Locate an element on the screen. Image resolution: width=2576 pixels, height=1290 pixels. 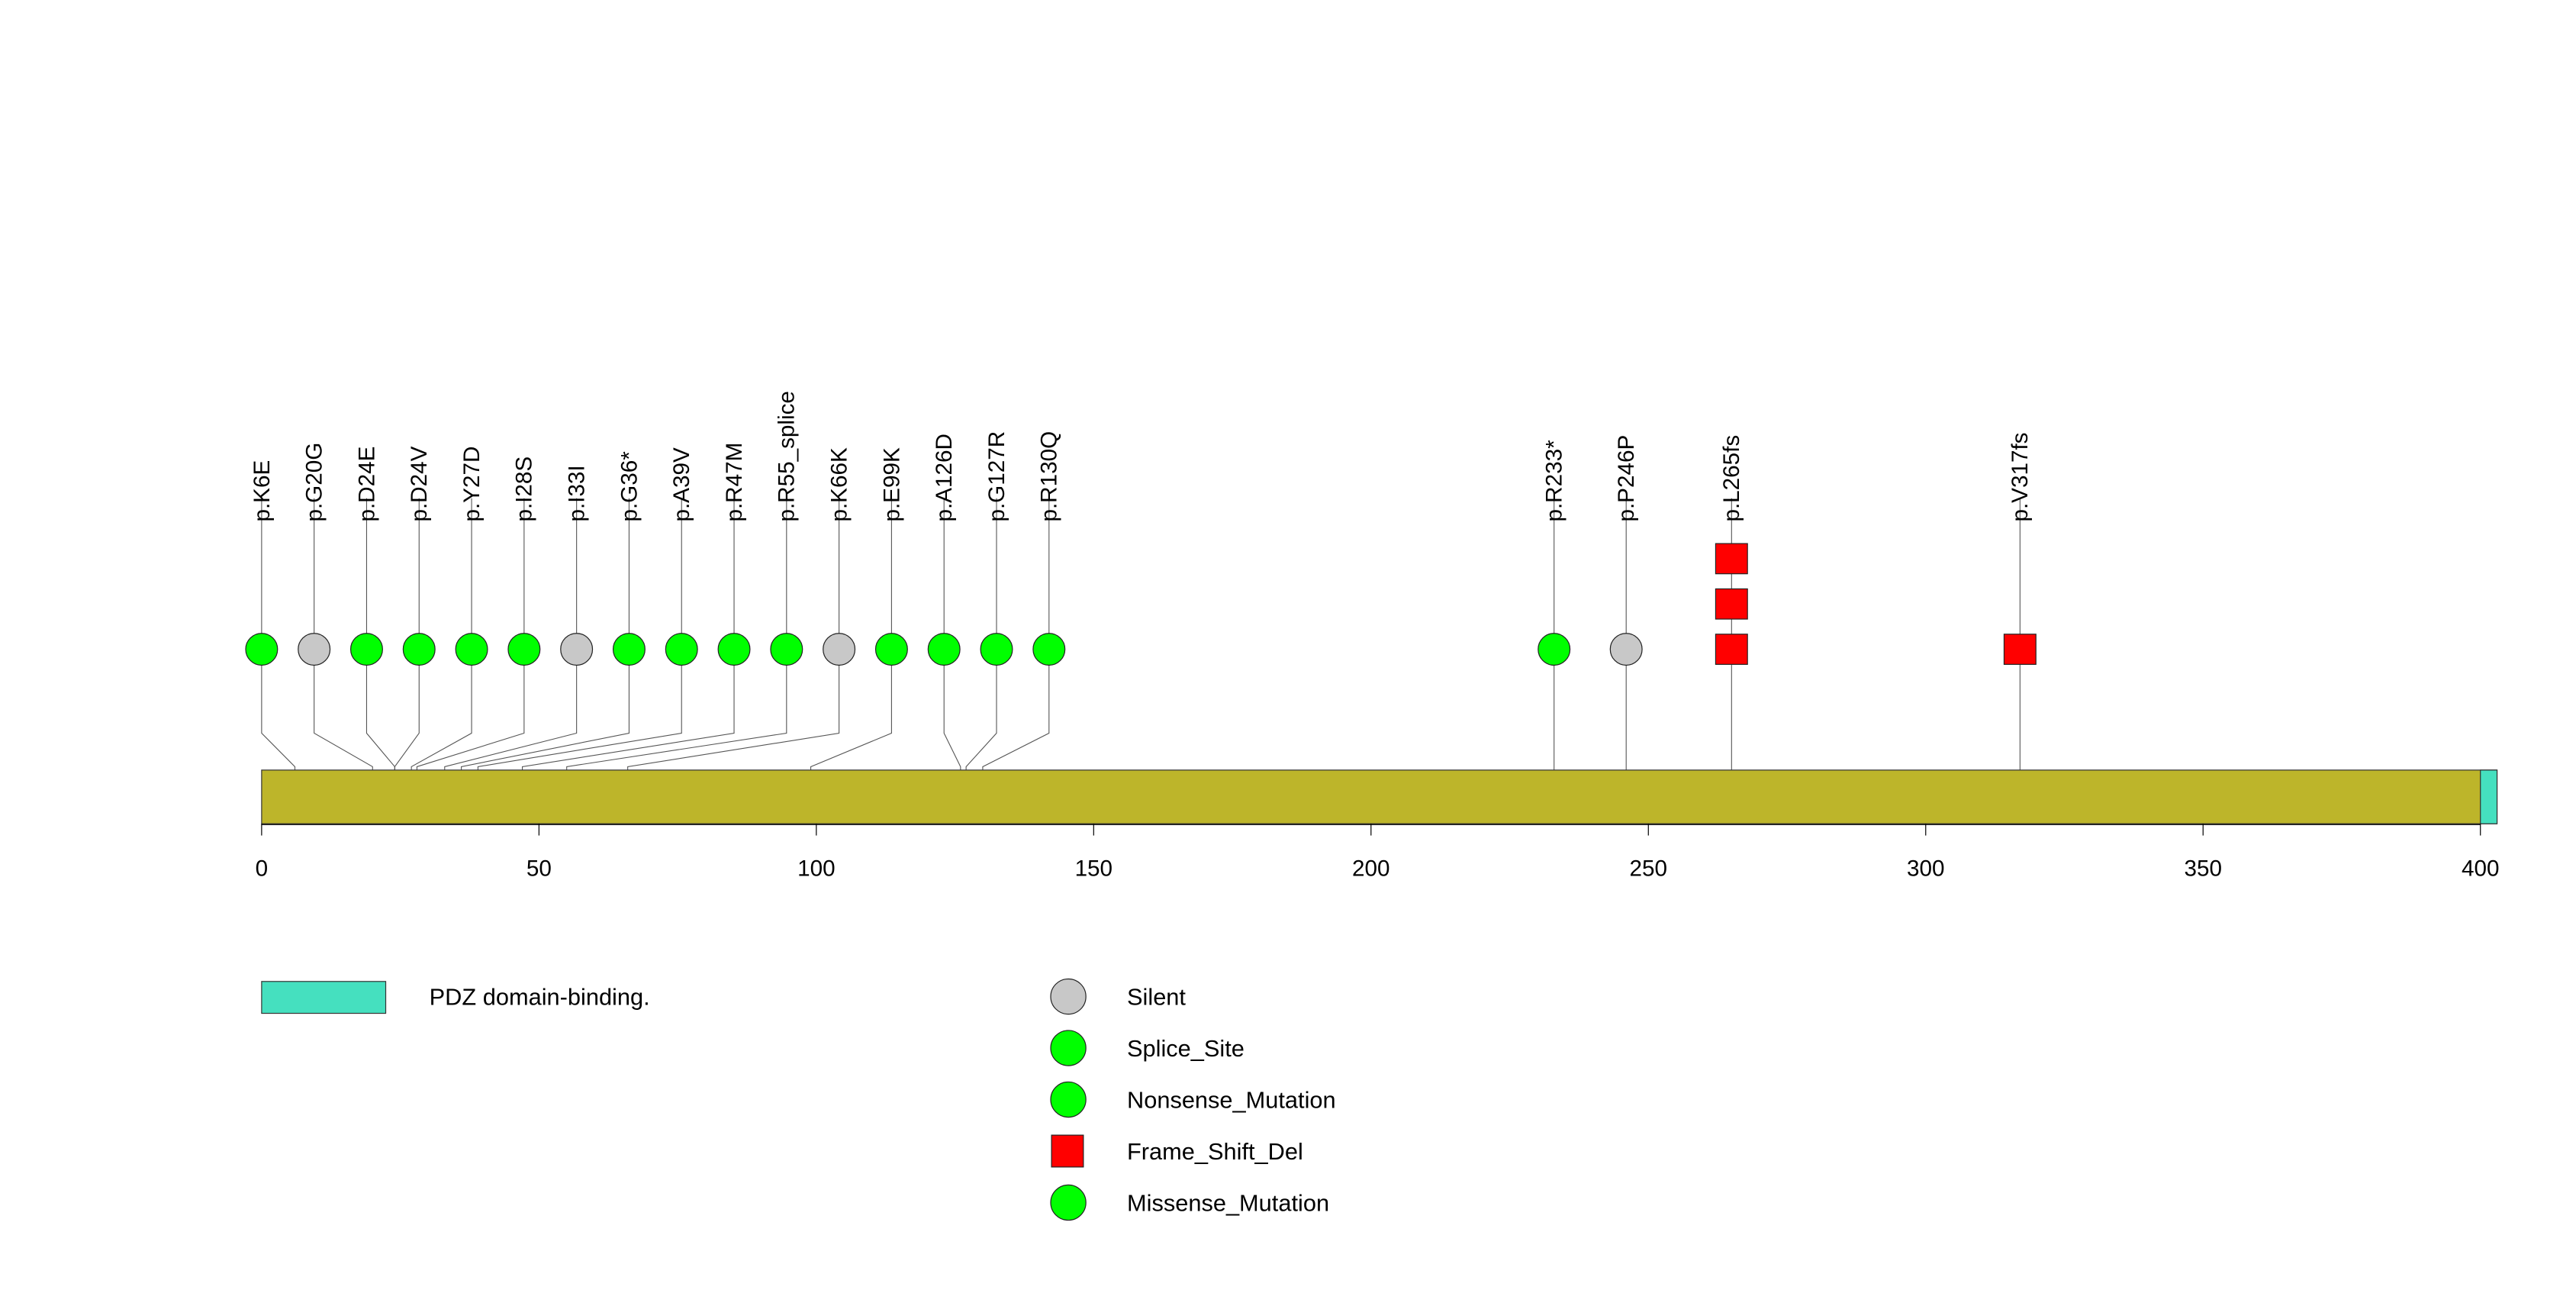
mutation-label: p.I33I is located at coordinates (577, 493).